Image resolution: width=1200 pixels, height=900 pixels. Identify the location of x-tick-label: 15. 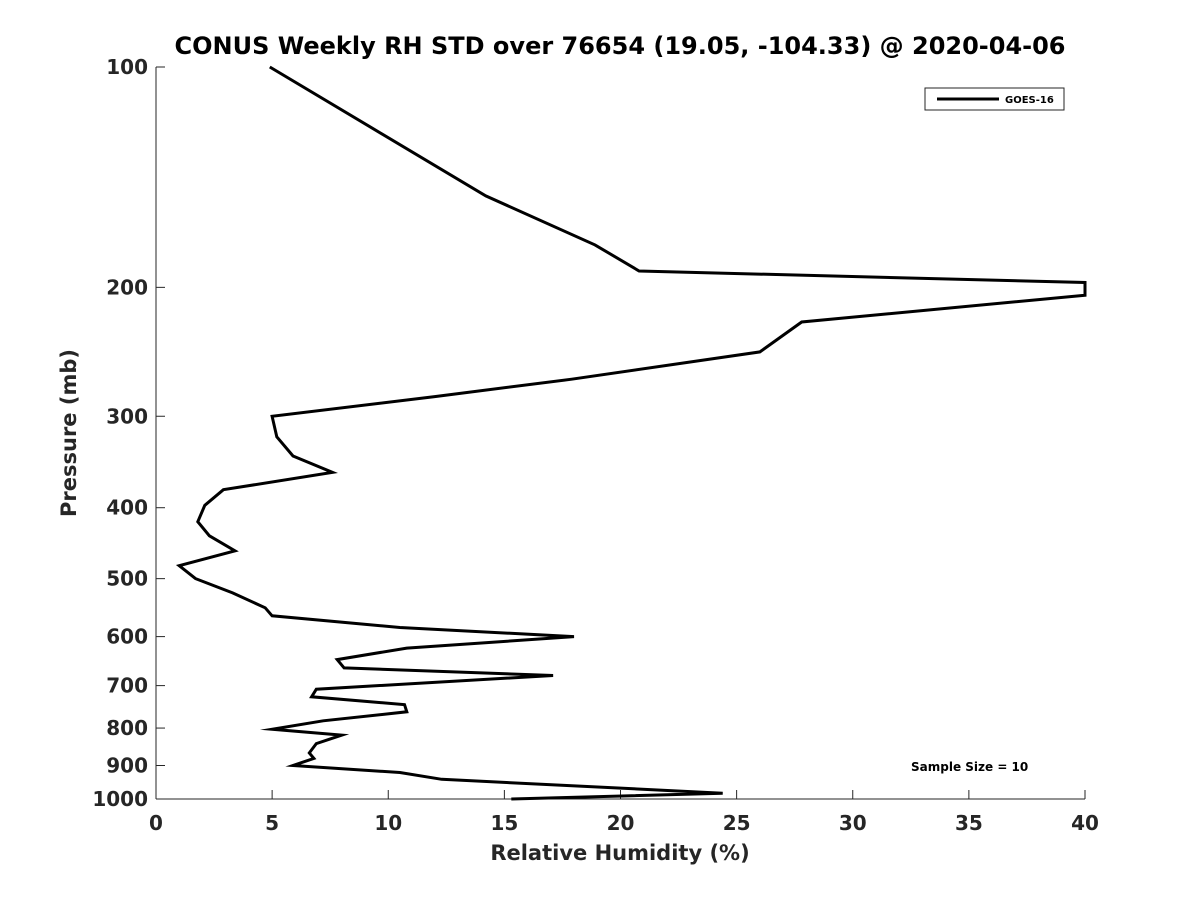
(504, 823).